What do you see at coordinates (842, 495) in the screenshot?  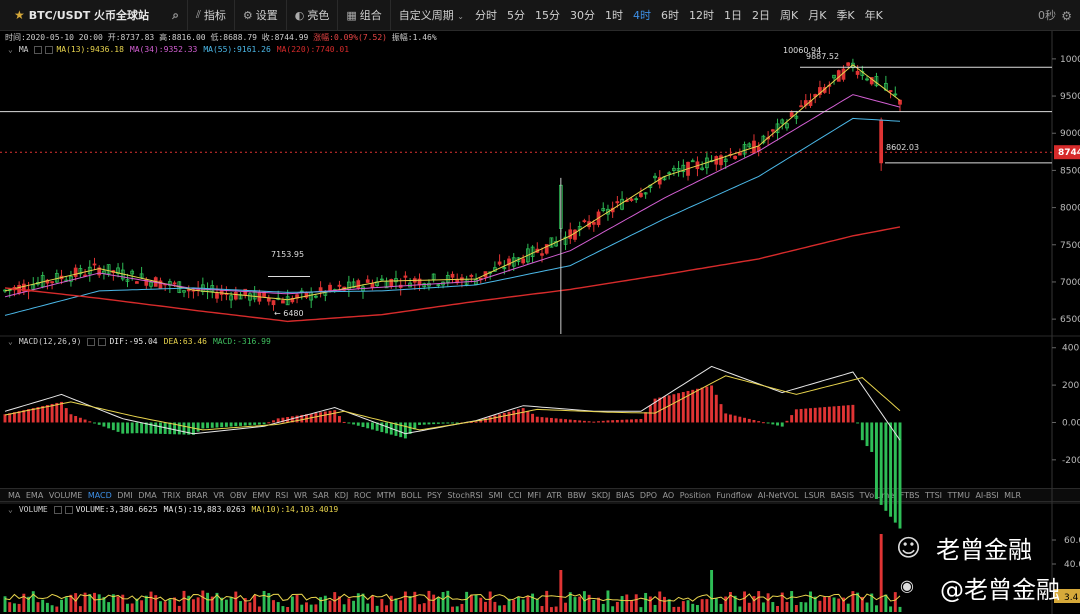 I see `indicator-tab: BASIS` at bounding box center [842, 495].